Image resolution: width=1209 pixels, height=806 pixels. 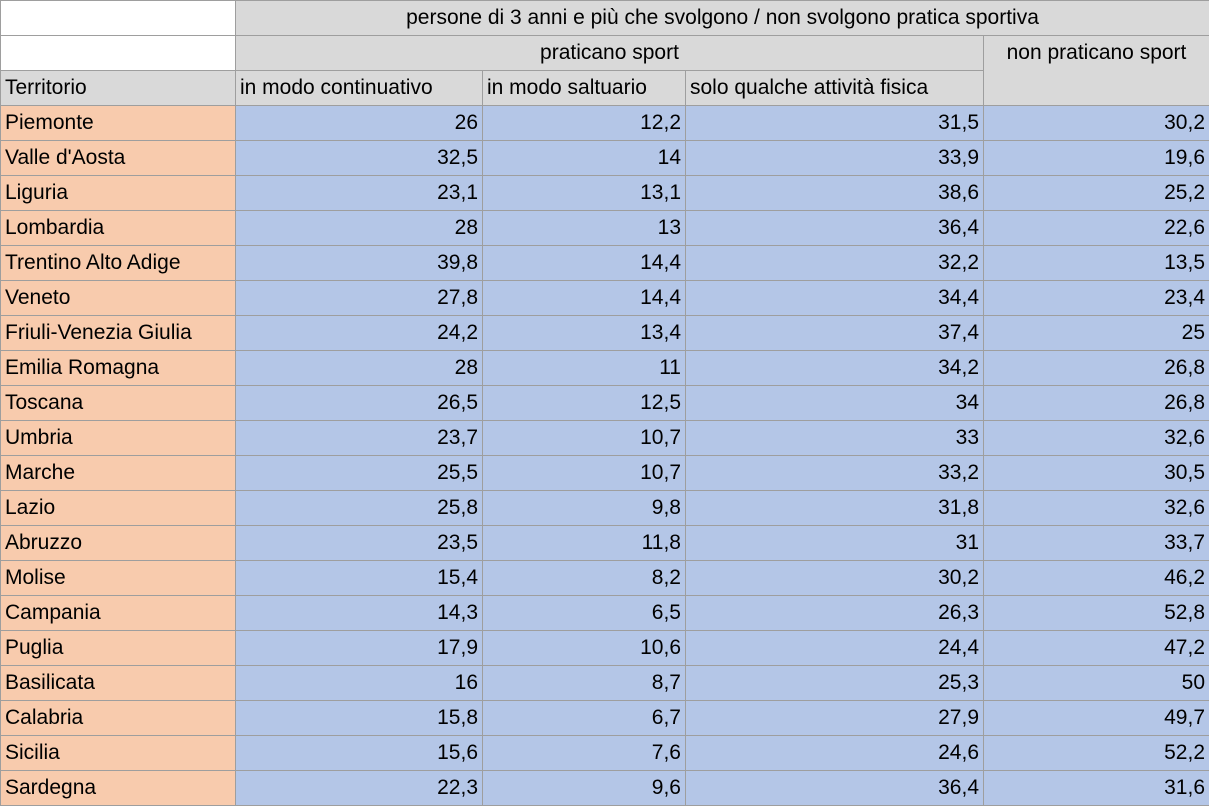 What do you see at coordinates (584, 123) in the screenshot?
I see `occasional-value-cell: 12,2` at bounding box center [584, 123].